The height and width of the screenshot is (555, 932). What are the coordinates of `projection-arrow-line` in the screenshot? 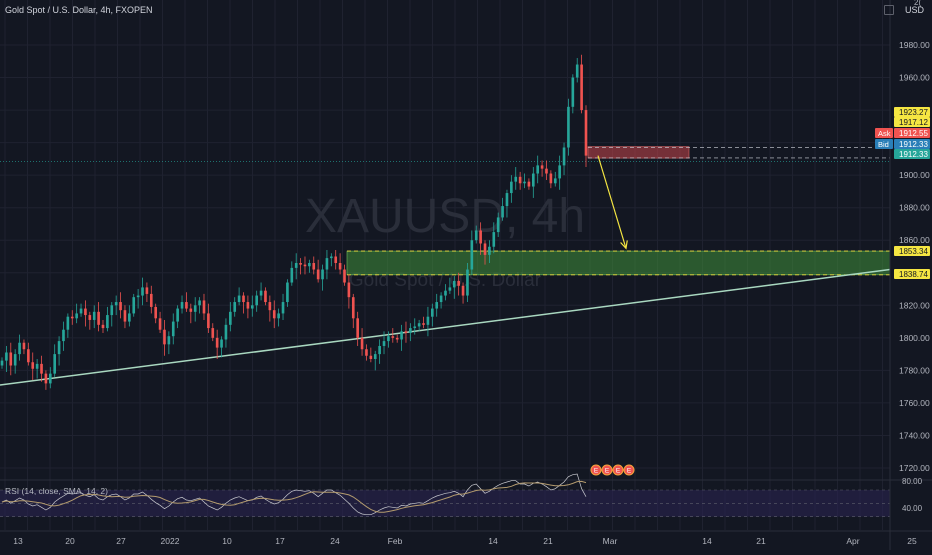 It's located at (612, 202).